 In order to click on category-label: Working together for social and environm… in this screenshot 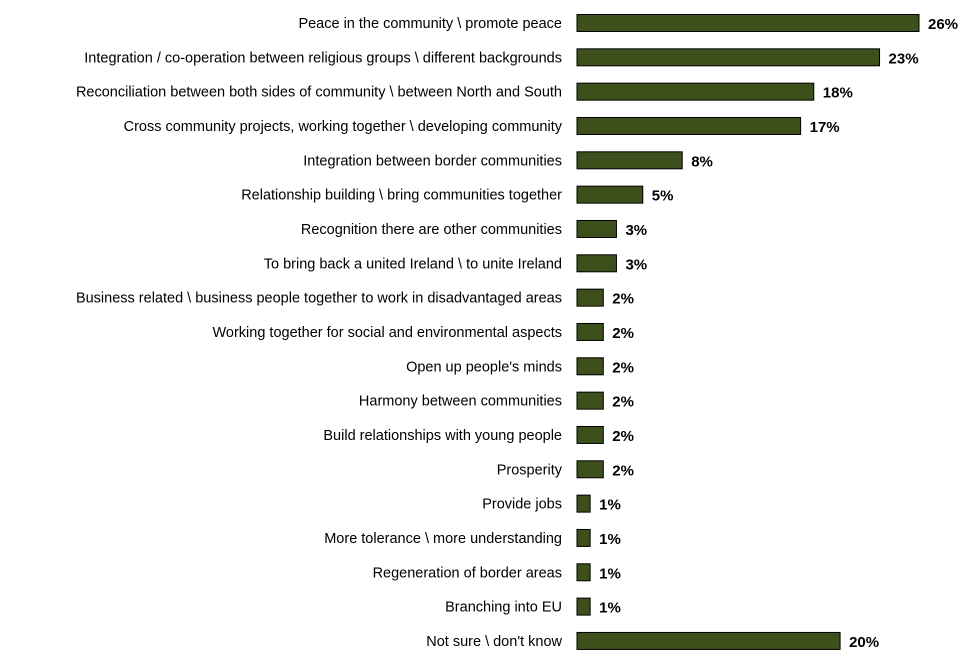, I will do `click(387, 333)`.